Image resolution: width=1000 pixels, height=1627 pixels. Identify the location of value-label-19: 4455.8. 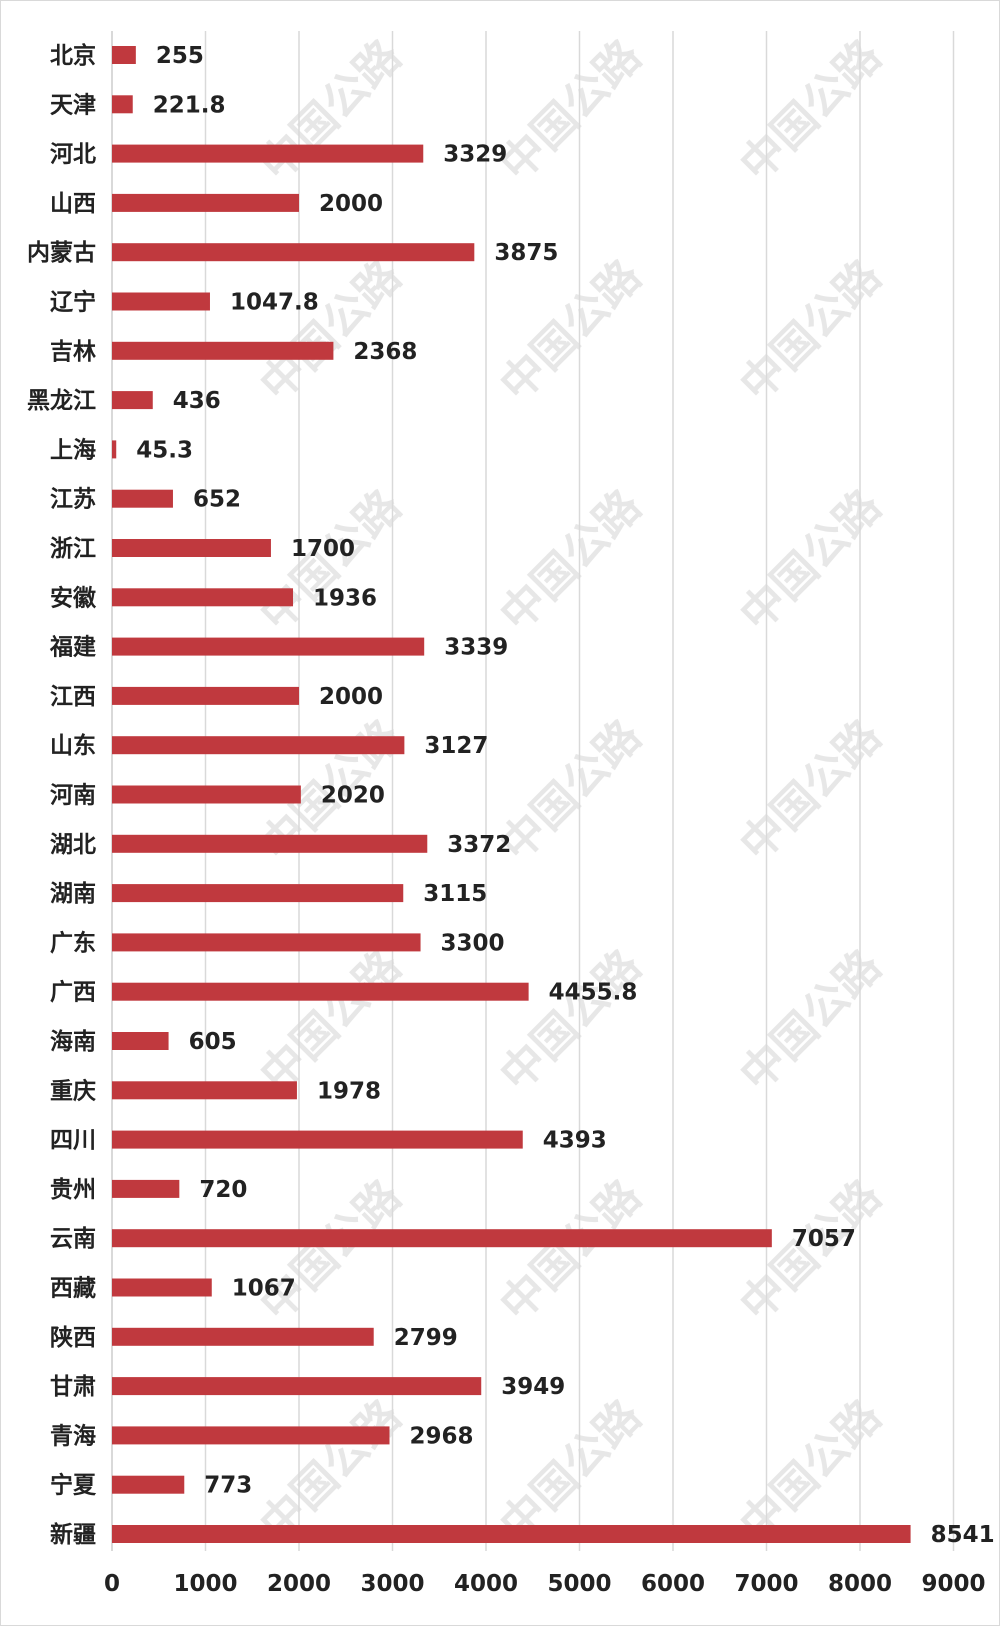
(593, 993).